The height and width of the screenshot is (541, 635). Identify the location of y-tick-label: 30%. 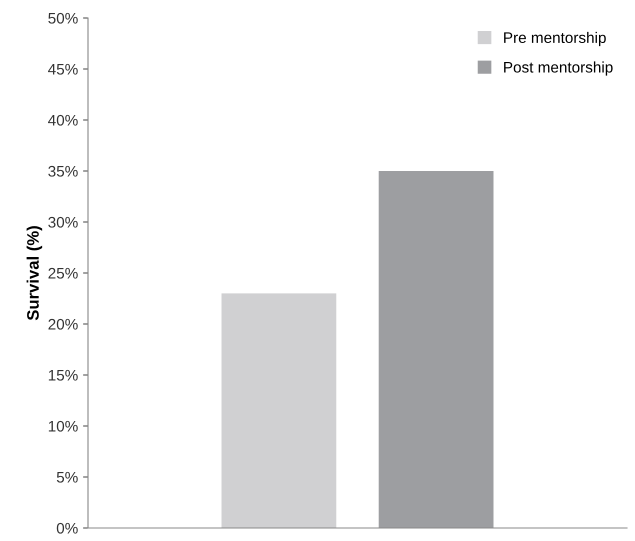
(63, 222).